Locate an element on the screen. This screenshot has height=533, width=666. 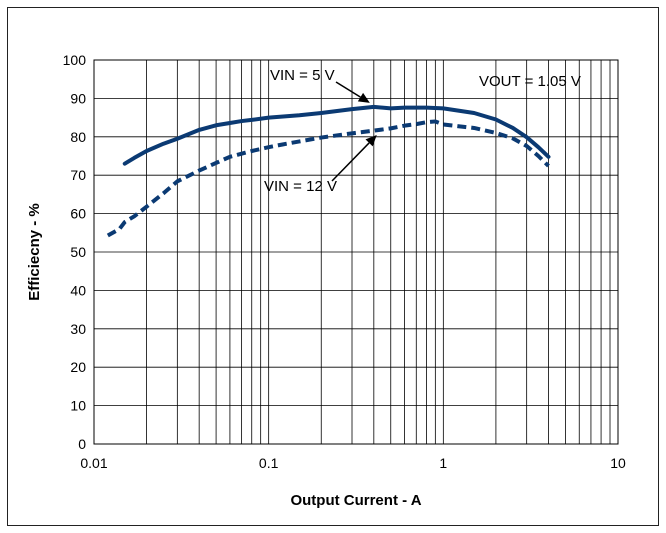
y-tick-label: 0 is located at coordinates (82, 444).